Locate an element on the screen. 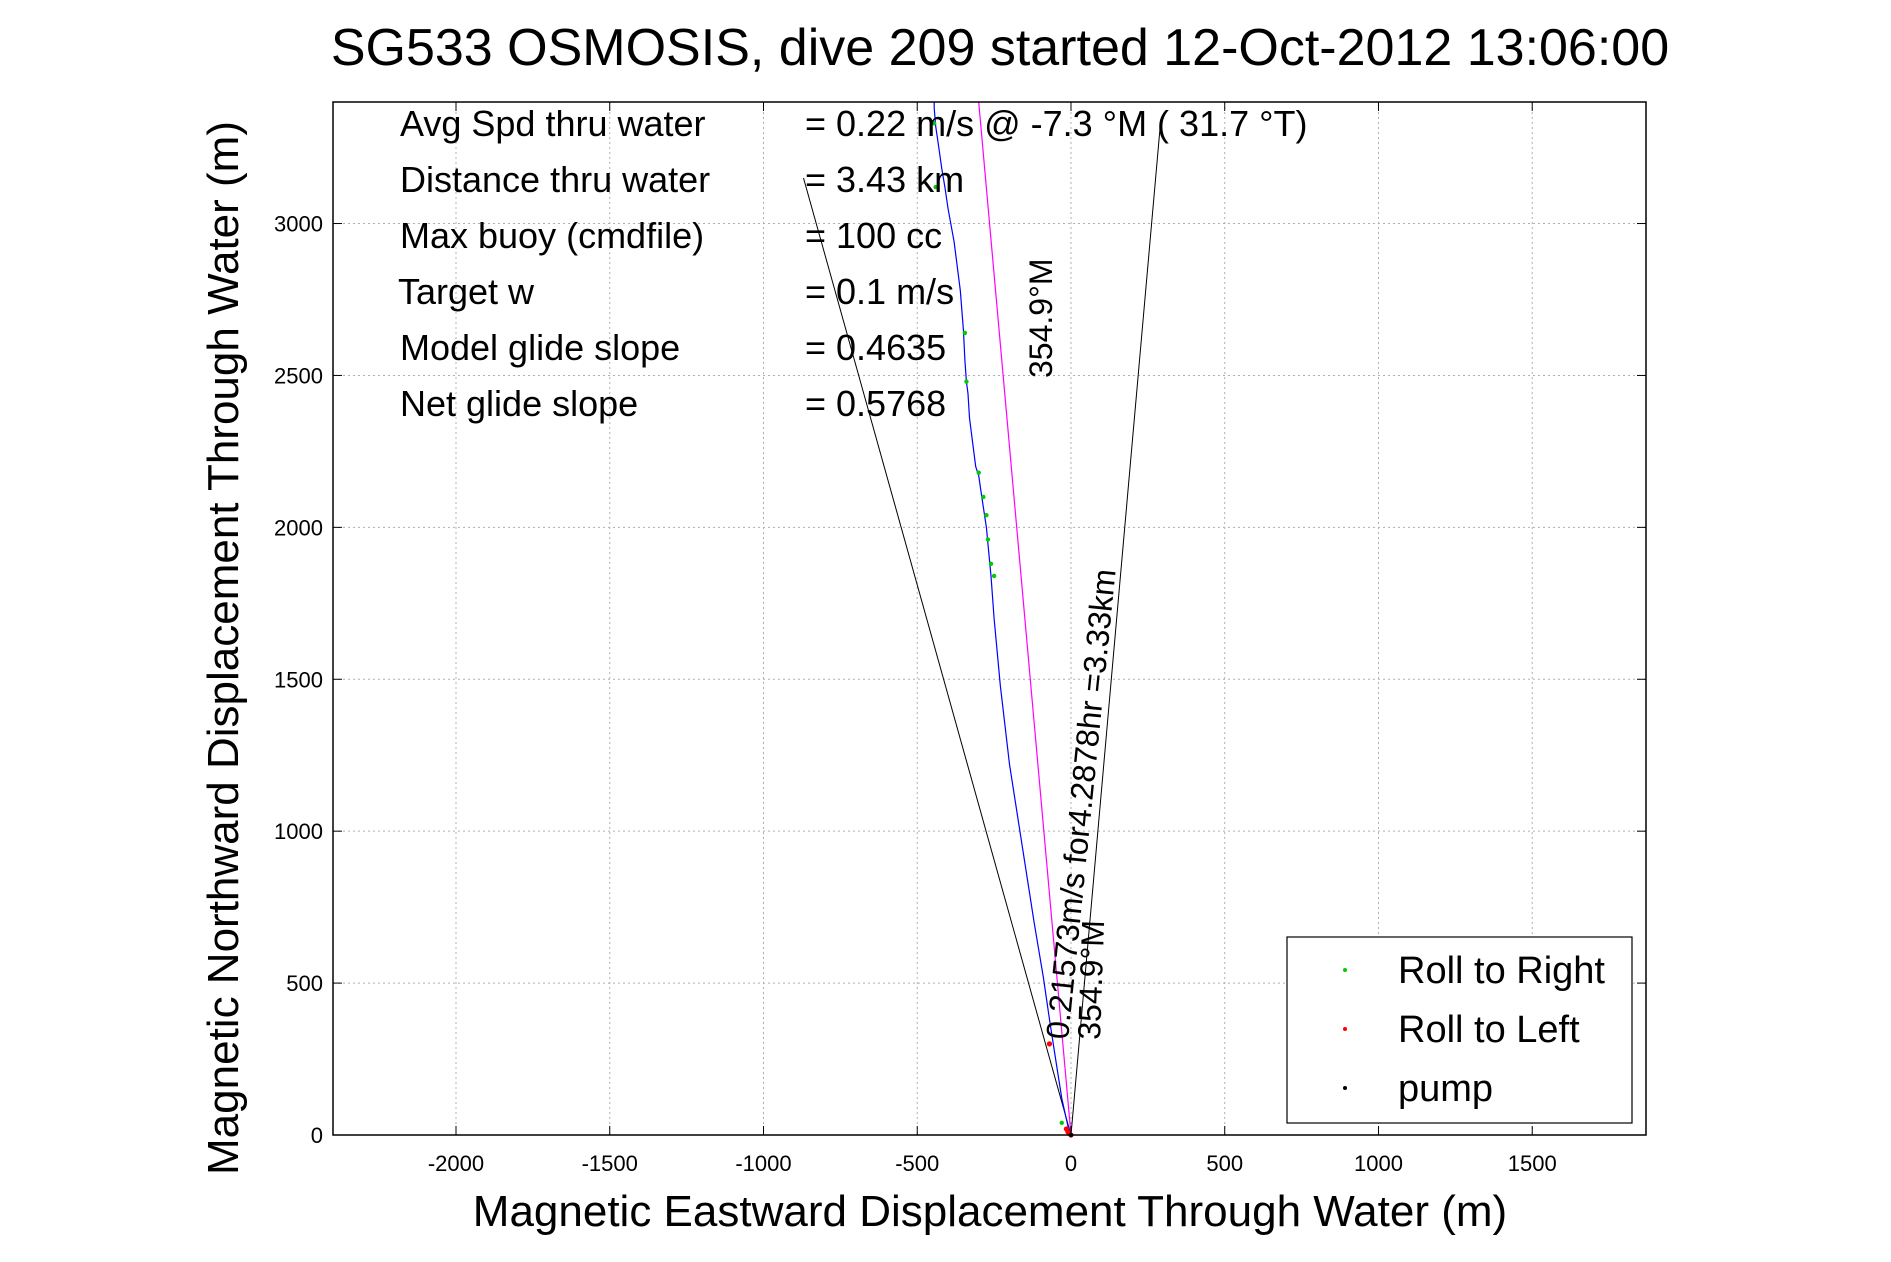 The height and width of the screenshot is (1262, 1891). y-tick-label: 0 is located at coordinates (317, 1135).